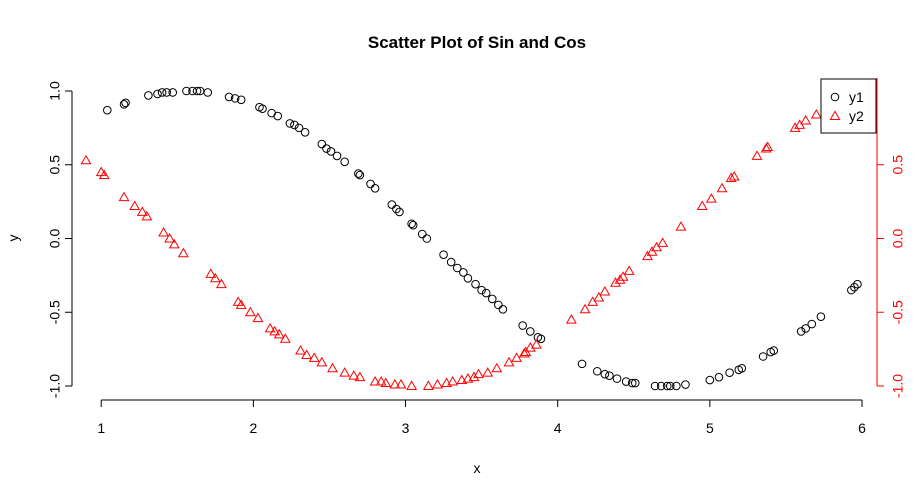 Image resolution: width=916 pixels, height=497 pixels. Describe the element at coordinates (101, 428) in the screenshot. I see `x-tick-label: 1` at that location.